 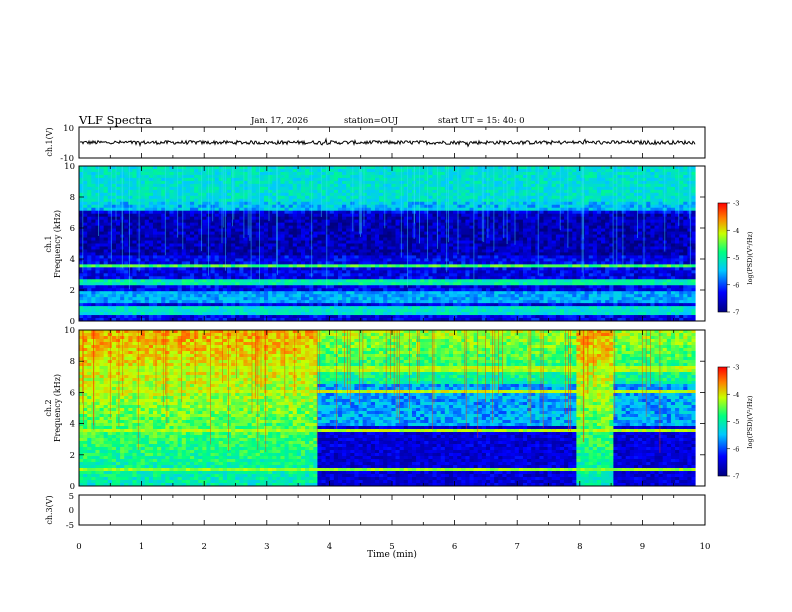 I want to click on ch1-ytick-top: 10, so click(x=68, y=129).